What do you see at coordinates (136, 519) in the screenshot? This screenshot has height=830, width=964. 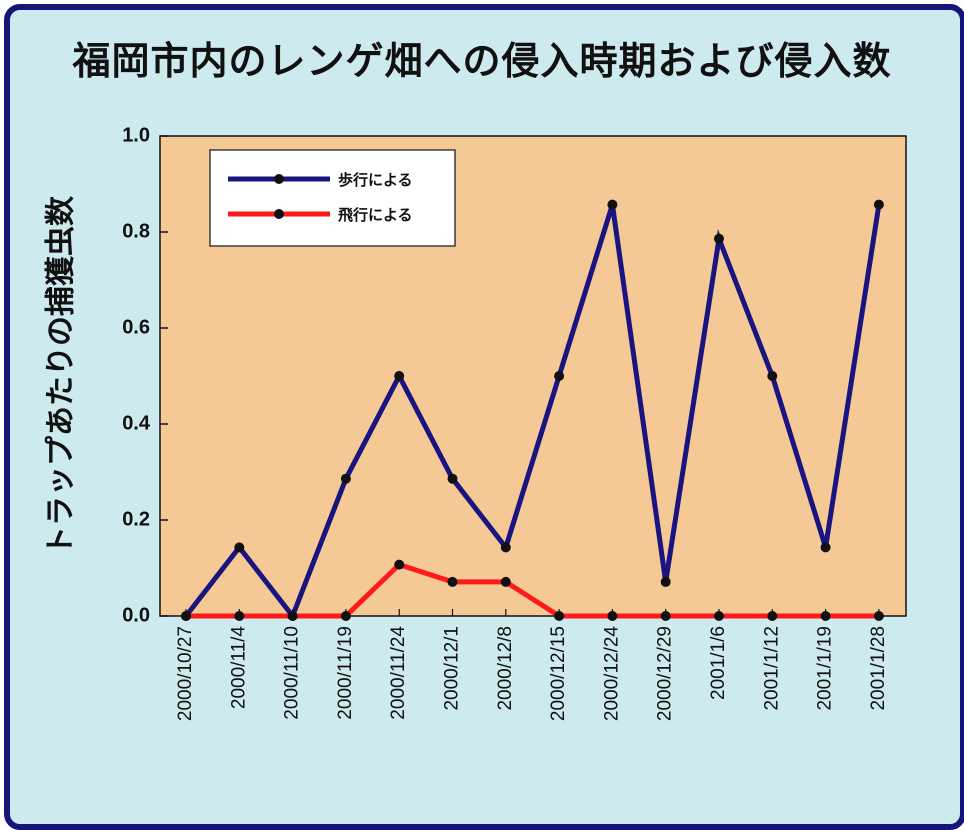 I see `y-tick-label: 0.2` at bounding box center [136, 519].